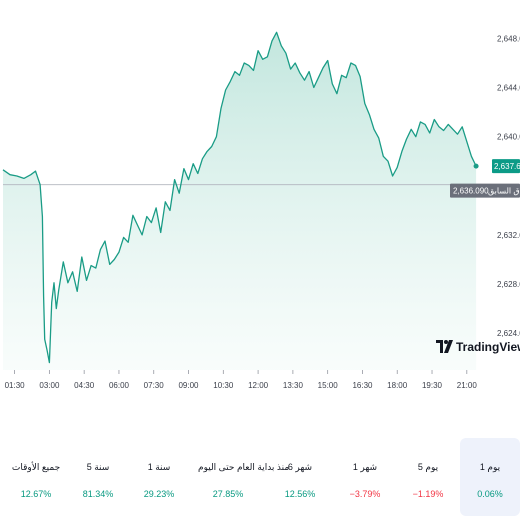  I want to click on x-axis-tick-label: 01:30, so click(15, 385).